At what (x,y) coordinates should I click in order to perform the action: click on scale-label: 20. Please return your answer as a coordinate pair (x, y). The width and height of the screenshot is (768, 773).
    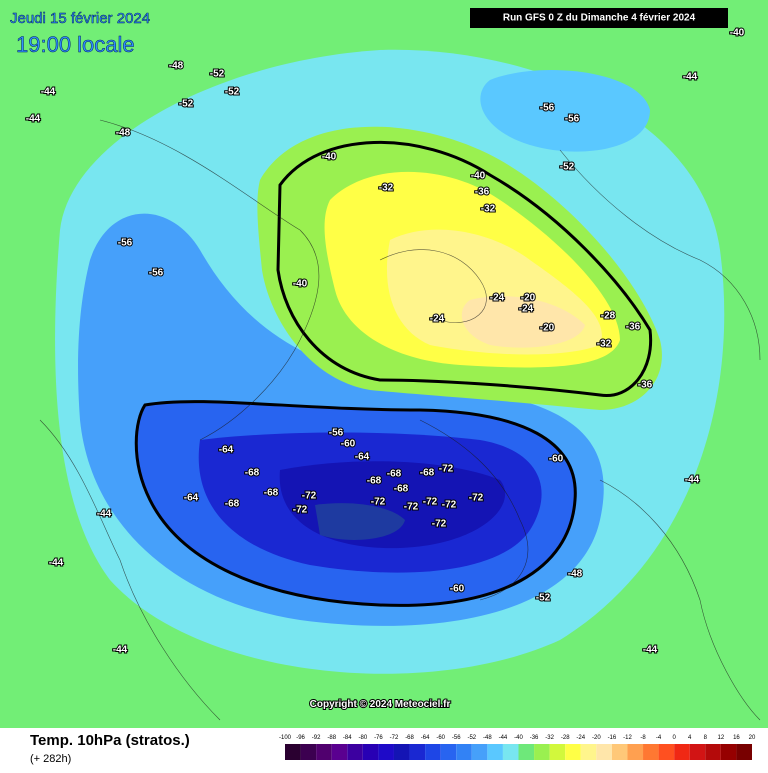
    Looking at the image, I should click on (752, 738).